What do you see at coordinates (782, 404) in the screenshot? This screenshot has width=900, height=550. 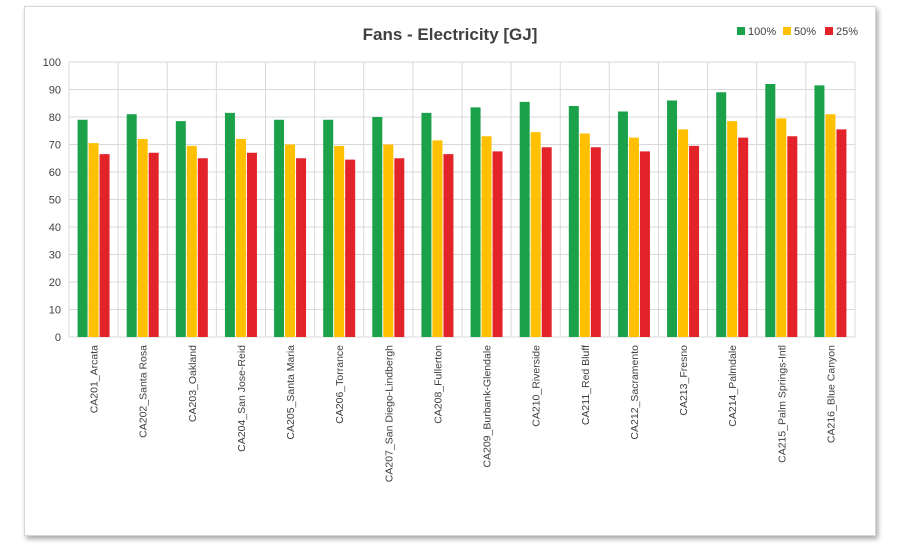 I see `x-tick-label: CA215_Palm Springs-Intl` at bounding box center [782, 404].